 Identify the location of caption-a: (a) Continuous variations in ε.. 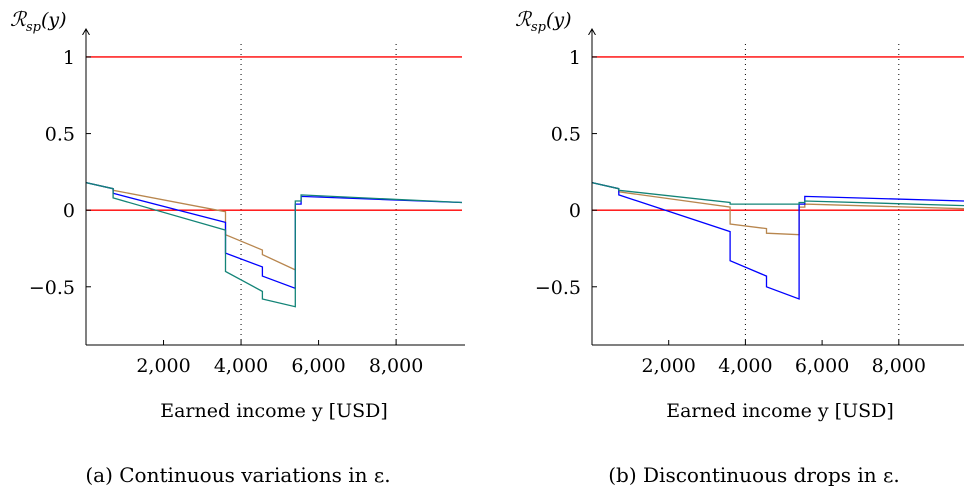
(237, 475).